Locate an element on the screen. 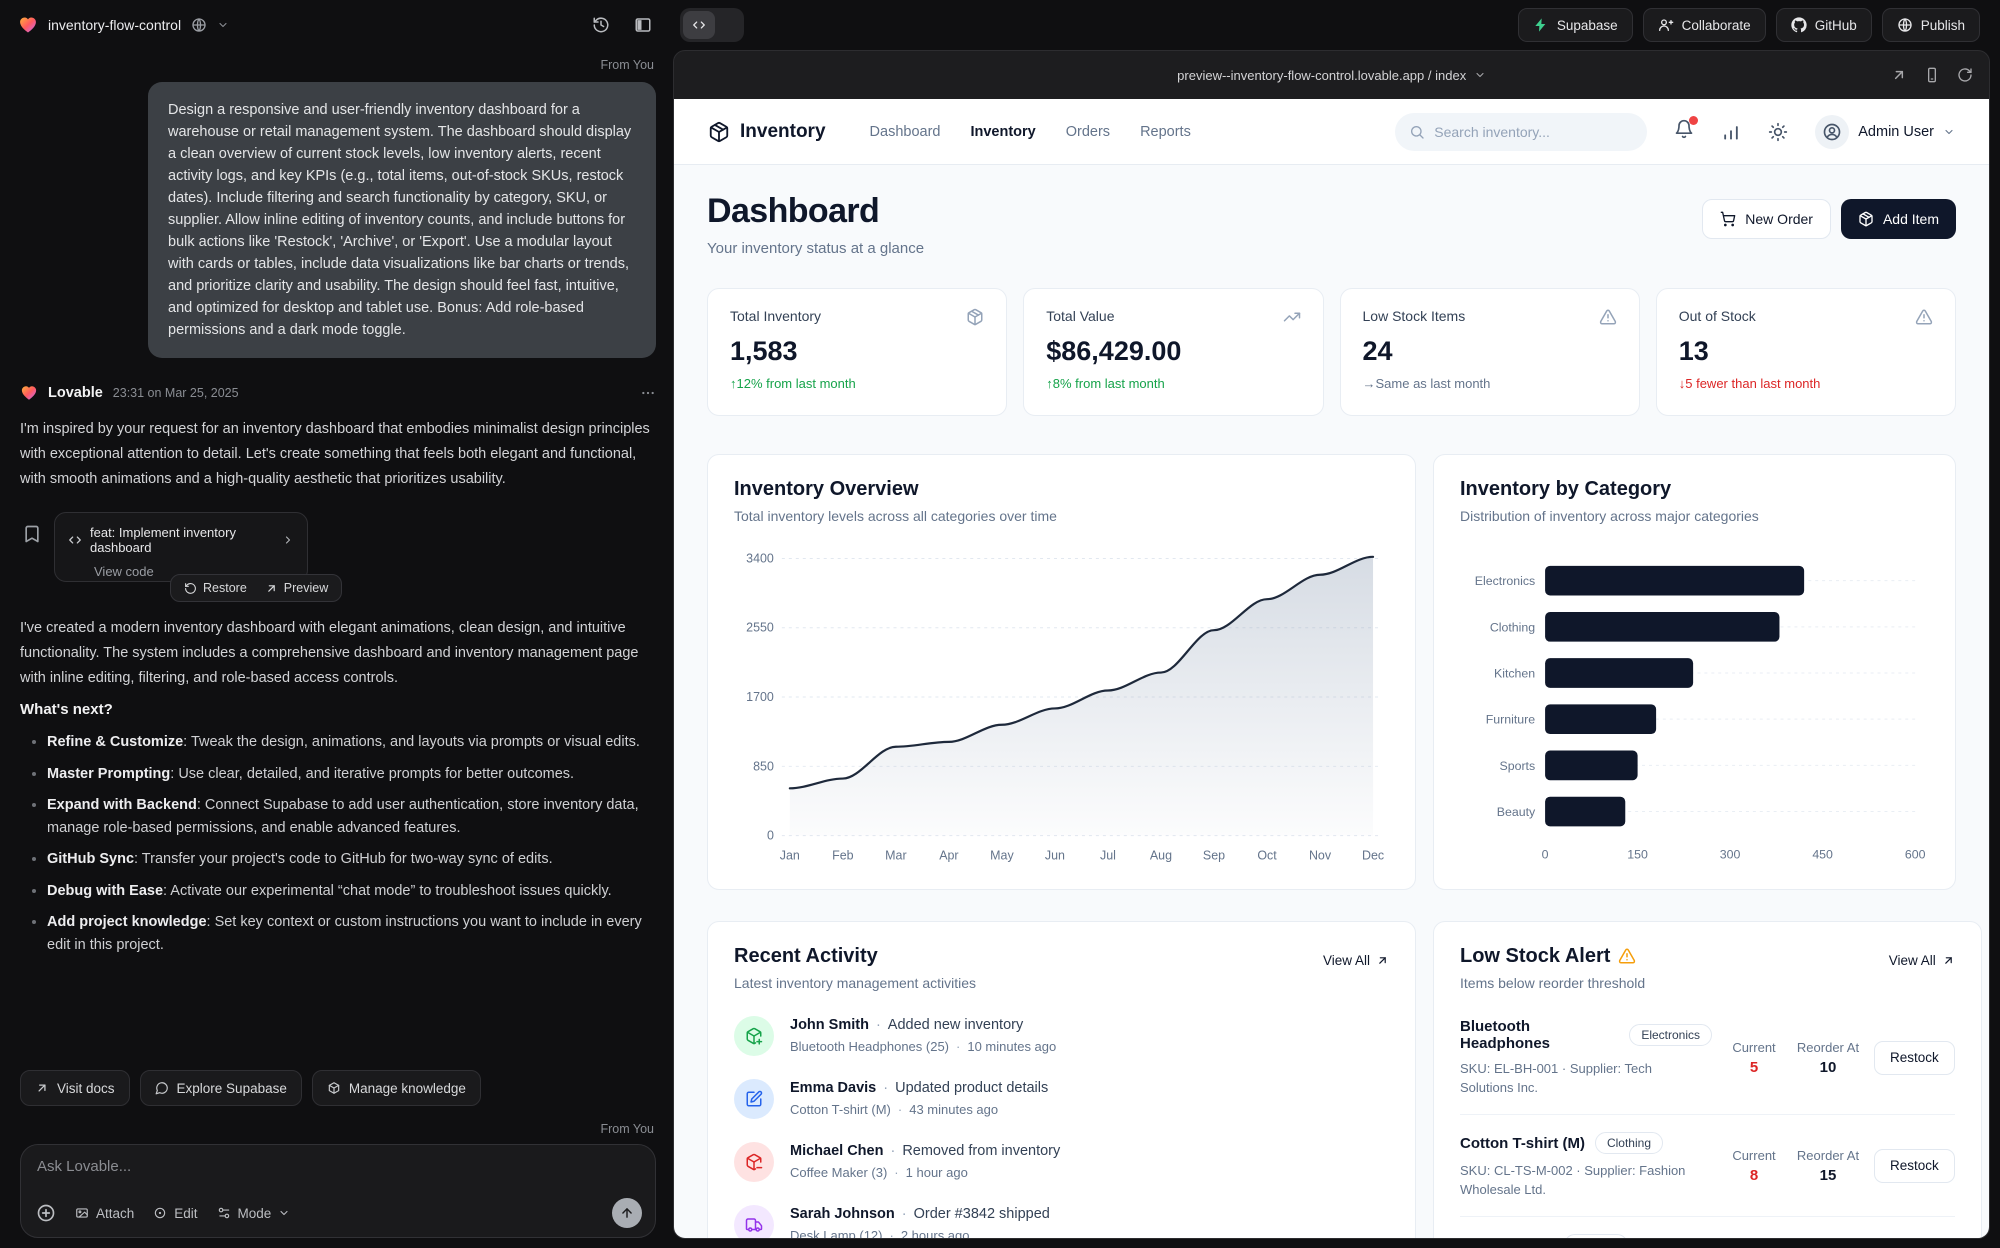 This screenshot has width=2000, height=1248. view-code-link: View code is located at coordinates (124, 571).